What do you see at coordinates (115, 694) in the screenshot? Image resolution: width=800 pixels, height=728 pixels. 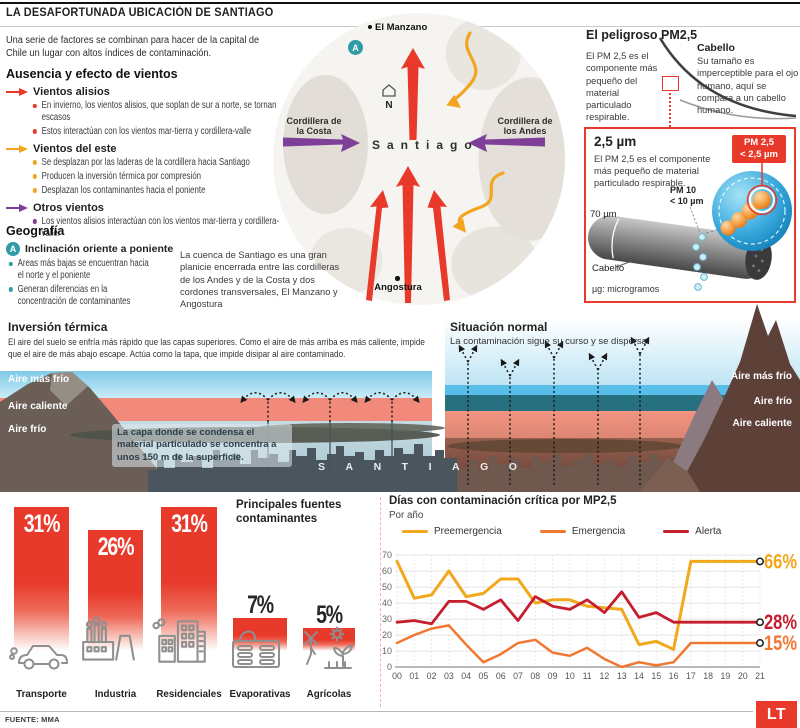 I see `source-label: Industria` at bounding box center [115, 694].